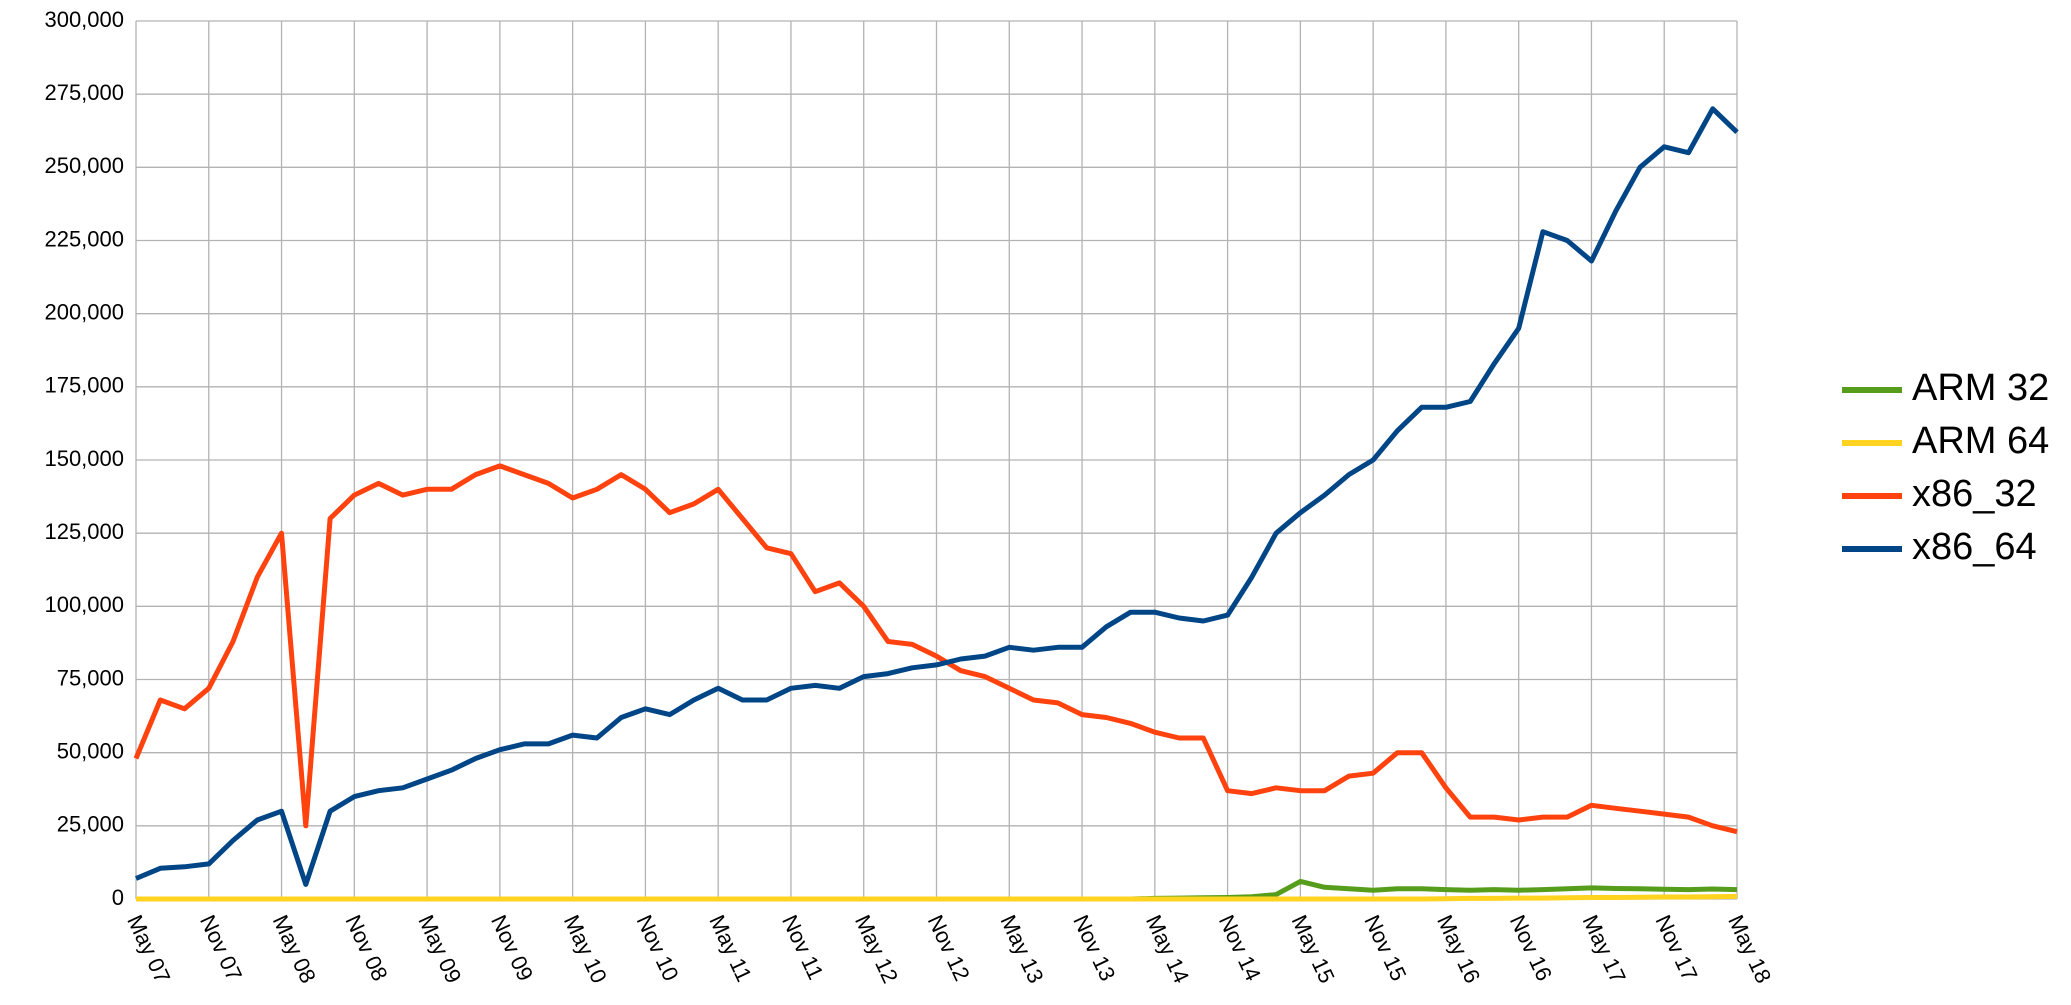 Image resolution: width=2071 pixels, height=1005 pixels. Describe the element at coordinates (84, 311) in the screenshot. I see `y-tick-label: 200,000` at that location.